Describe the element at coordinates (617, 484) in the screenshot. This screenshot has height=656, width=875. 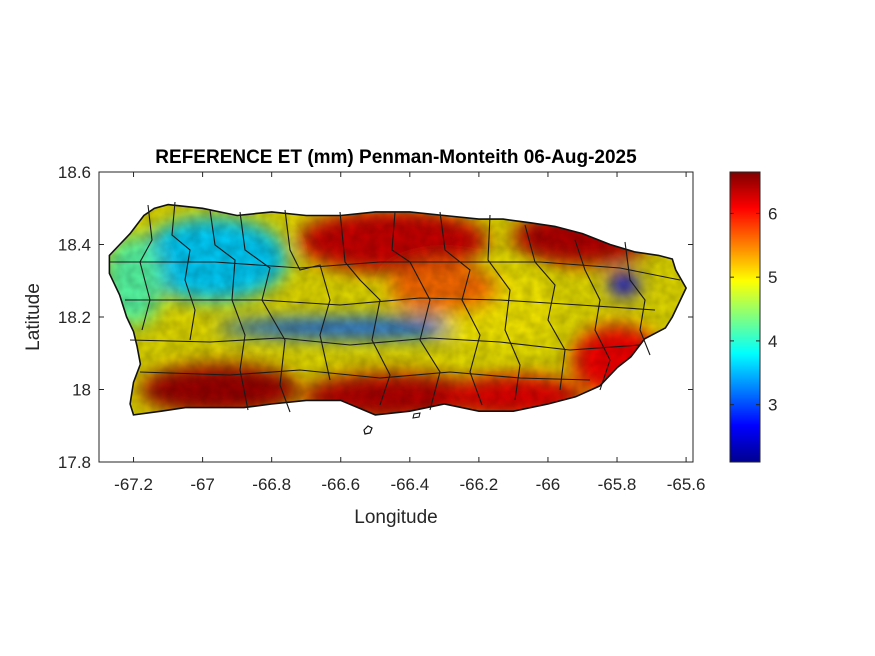
I see `x-tick-label: -65.8` at that location.